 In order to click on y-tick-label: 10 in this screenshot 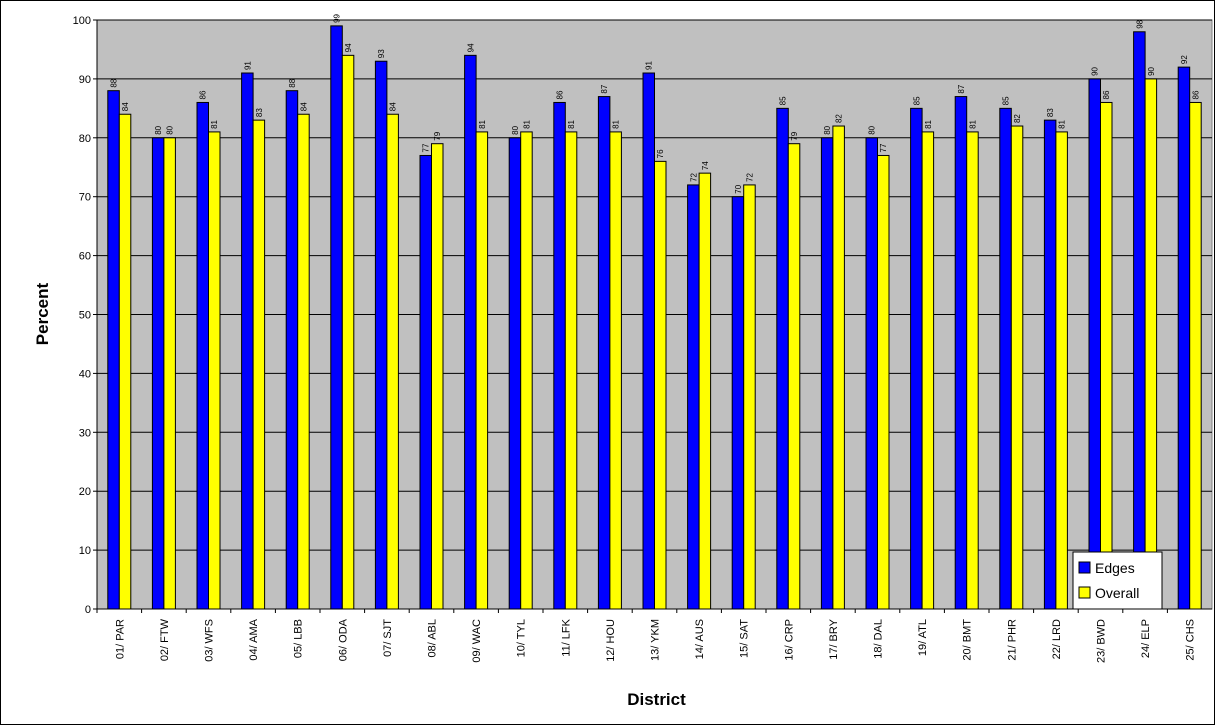, I will do `click(85, 551)`.